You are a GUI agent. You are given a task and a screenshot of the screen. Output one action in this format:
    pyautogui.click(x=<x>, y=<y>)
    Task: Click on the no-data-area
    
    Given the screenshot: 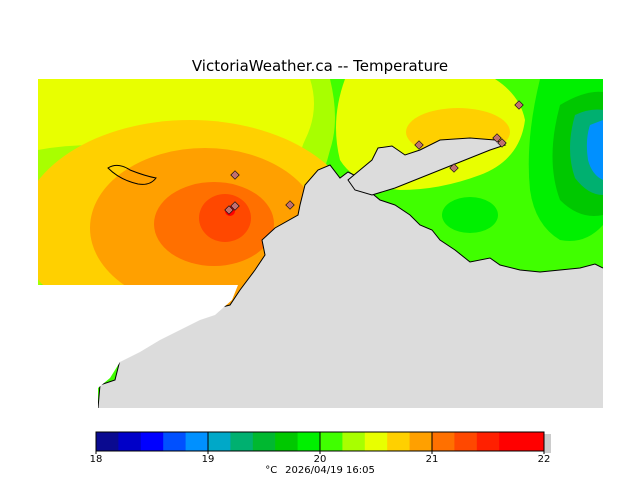 What is the action you would take?
    pyautogui.click(x=138, y=346)
    